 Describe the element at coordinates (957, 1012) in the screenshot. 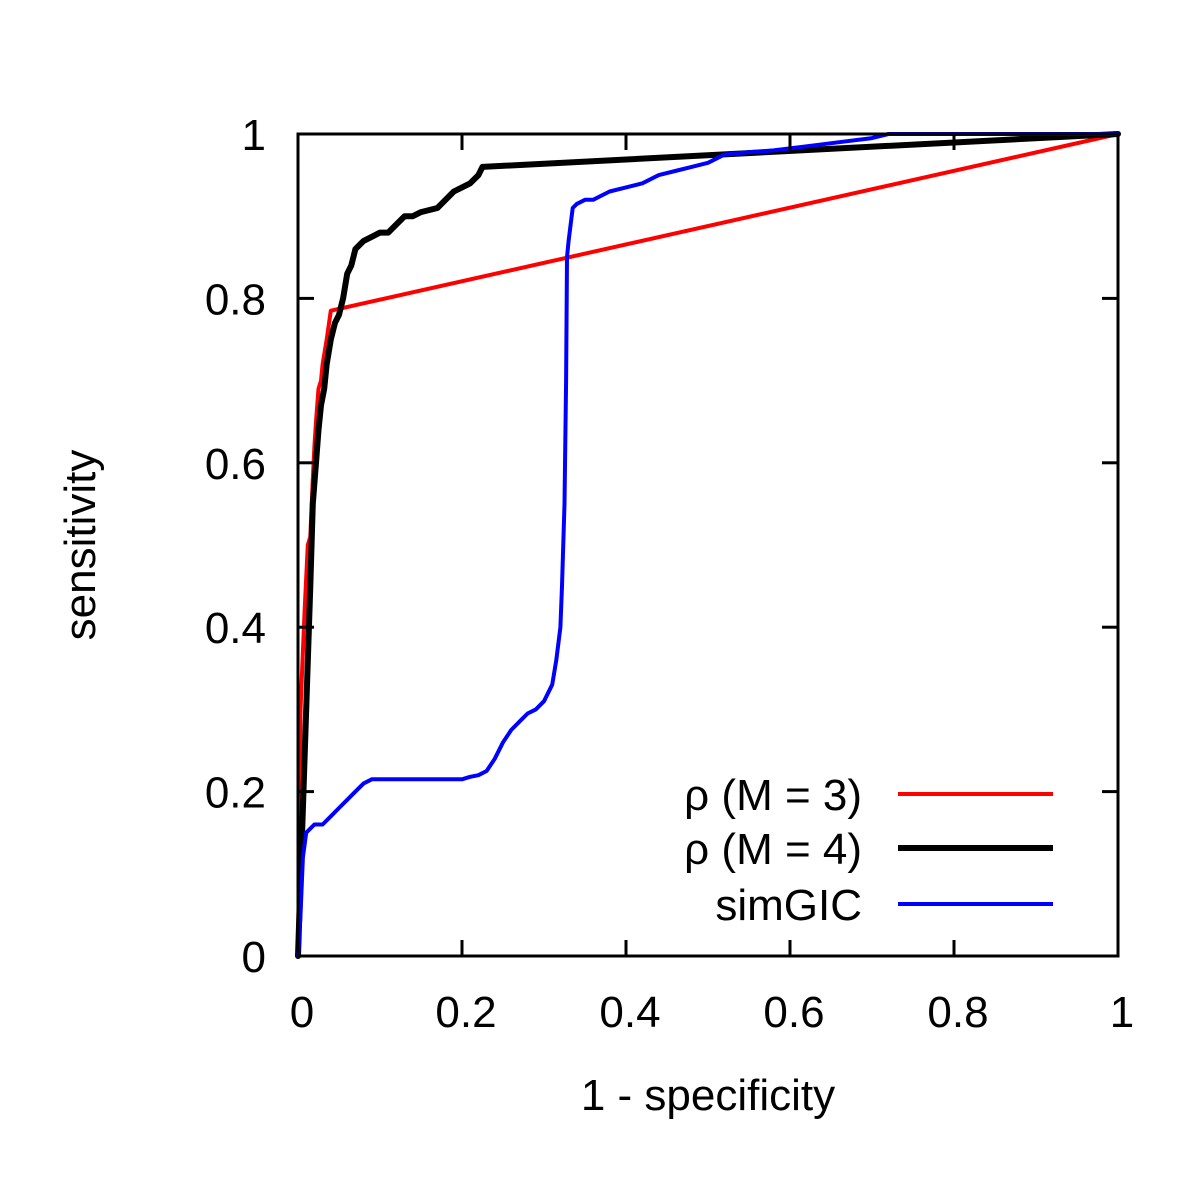

I see `x-tick-label: 0.8` at that location.